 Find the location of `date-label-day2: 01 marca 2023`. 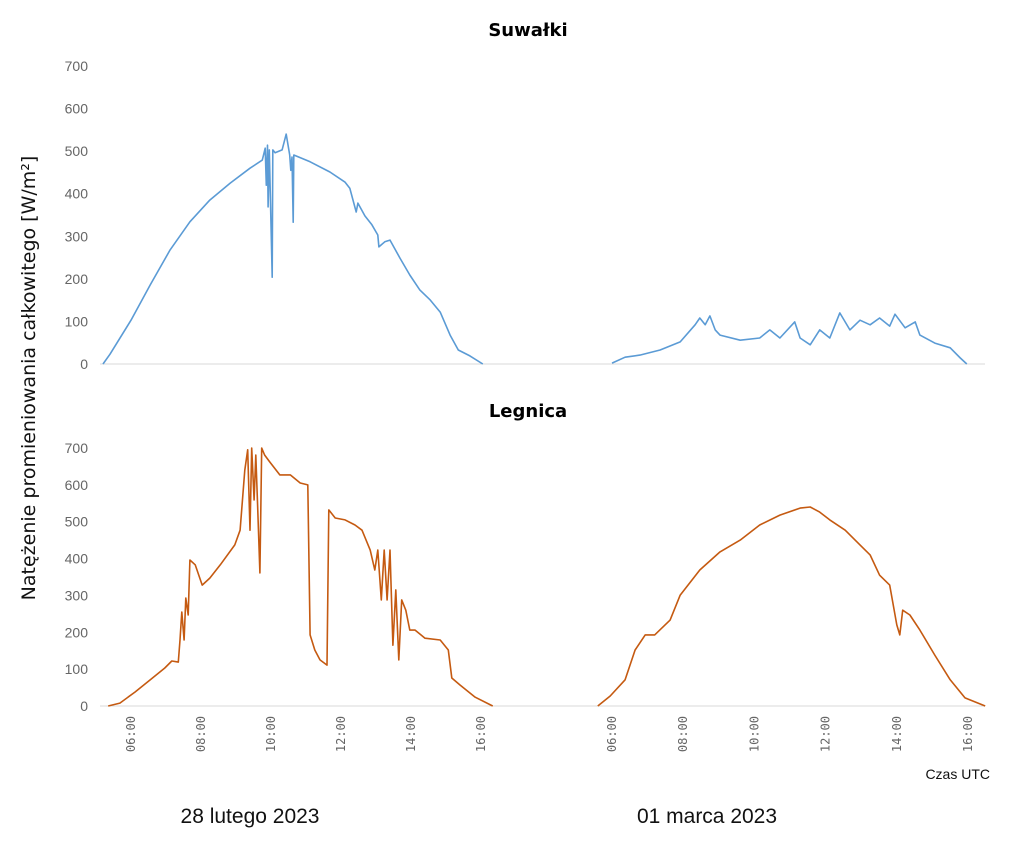

date-label-day2: 01 marca 2023 is located at coordinates (707, 816).